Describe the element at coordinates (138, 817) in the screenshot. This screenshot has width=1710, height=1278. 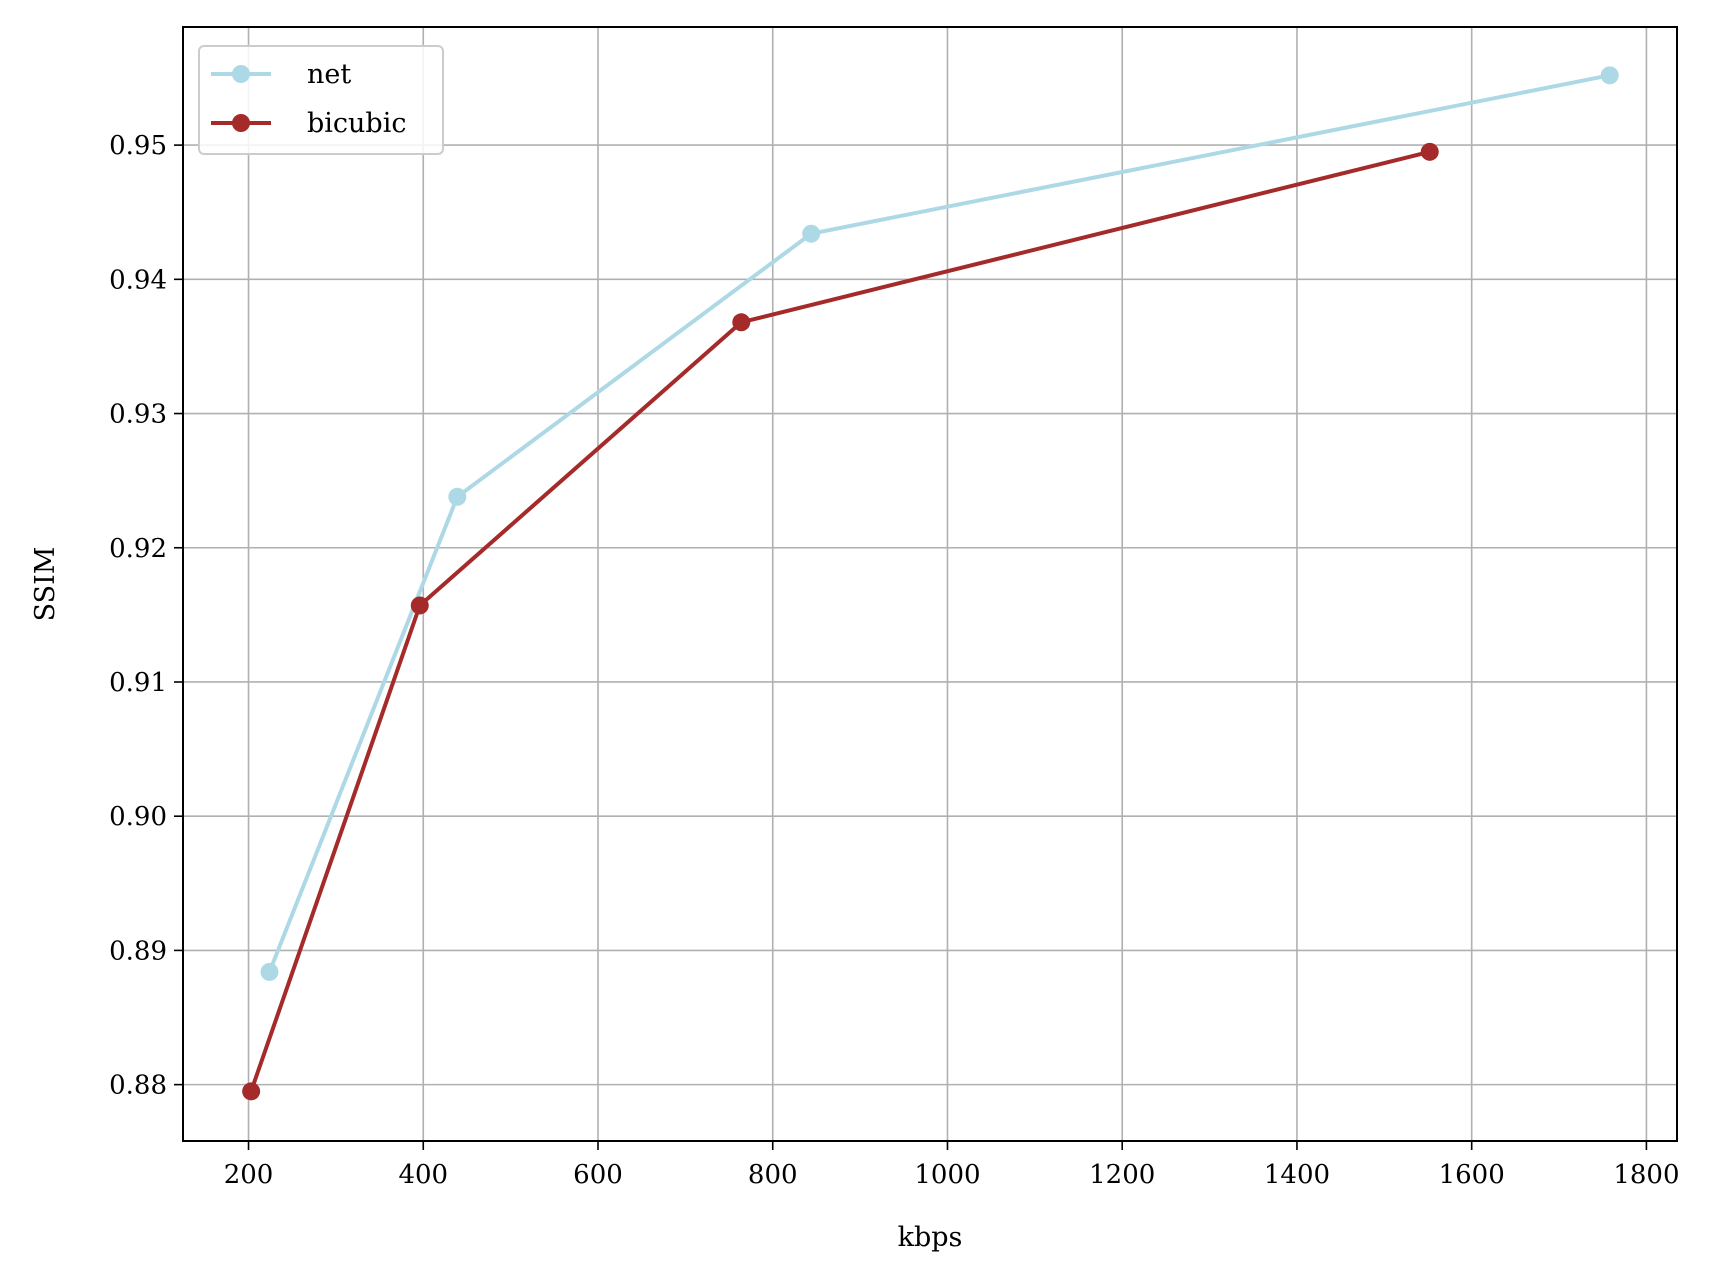
I see `y-tick-label: 0.90` at that location.